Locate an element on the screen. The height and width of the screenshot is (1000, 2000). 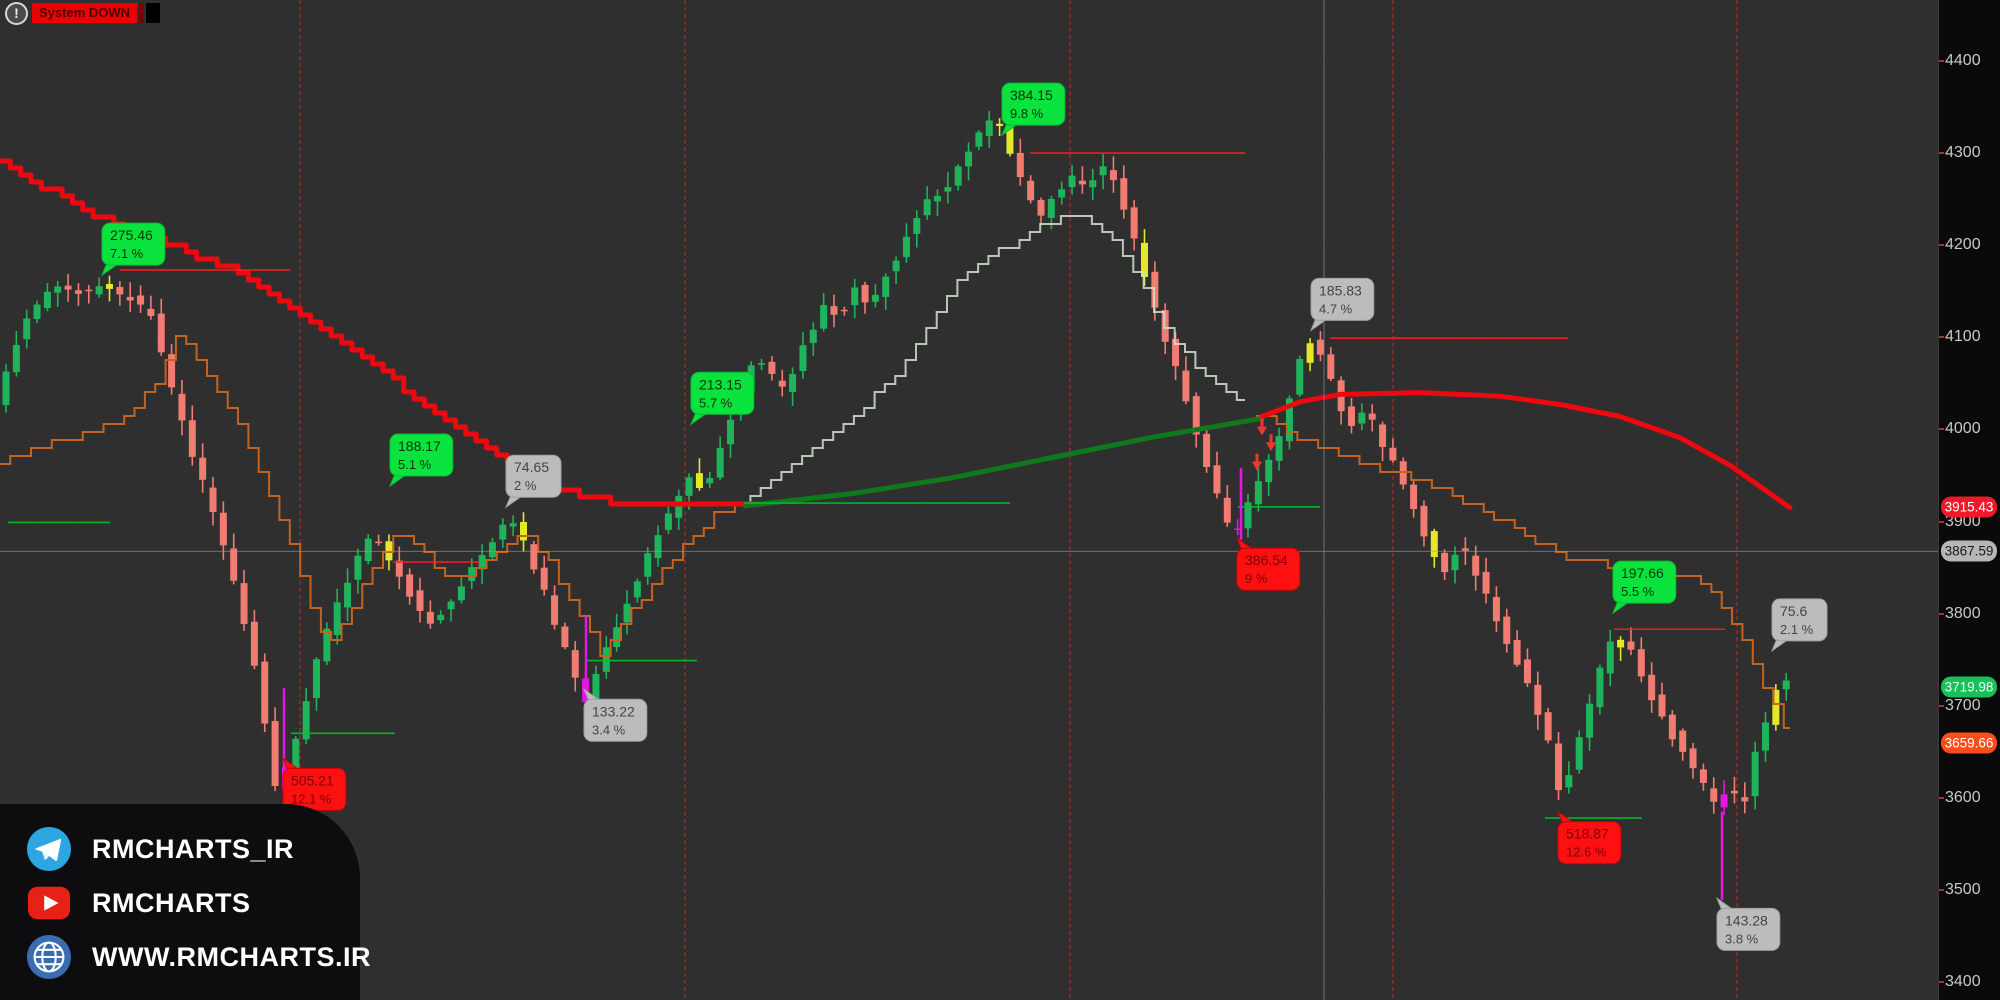
alert-icon: ! is located at coordinates (16, 13).